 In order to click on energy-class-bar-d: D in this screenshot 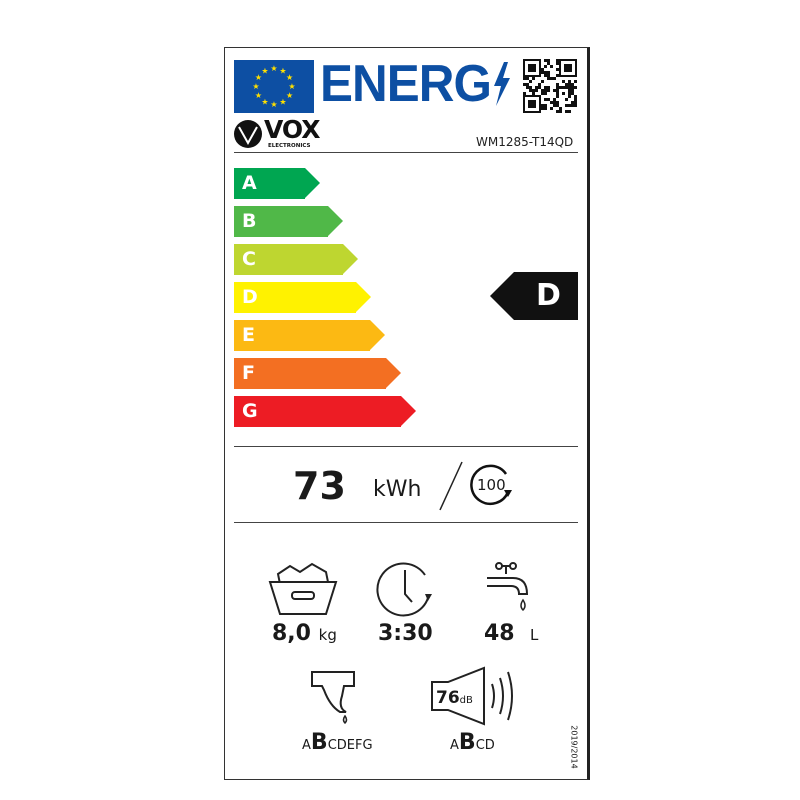, I will do `click(302, 297)`.